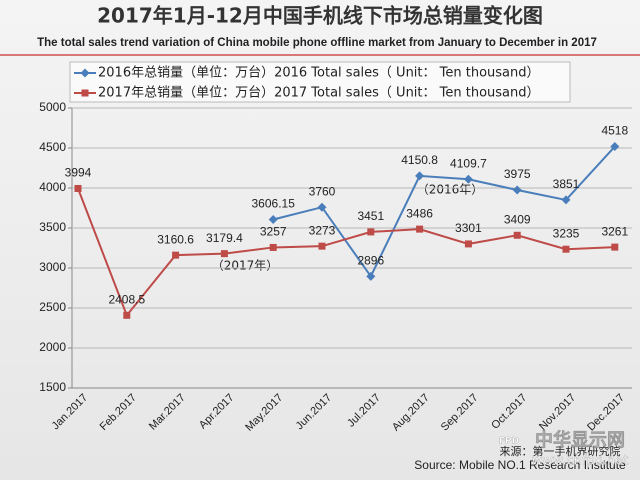 This screenshot has width=640, height=480. I want to click on data-label: 3160.6, so click(175, 239).